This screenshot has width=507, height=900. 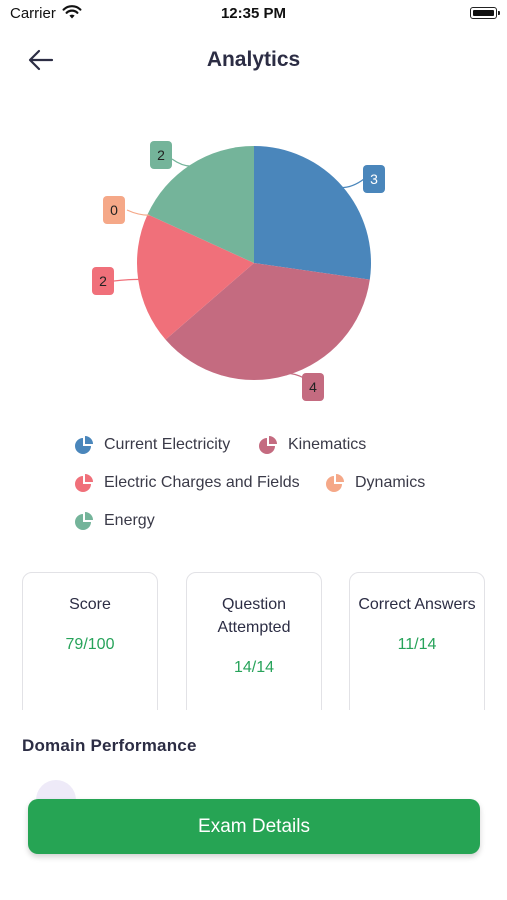 I want to click on legend-item-dynamics: Dynamics, so click(x=375, y=483).